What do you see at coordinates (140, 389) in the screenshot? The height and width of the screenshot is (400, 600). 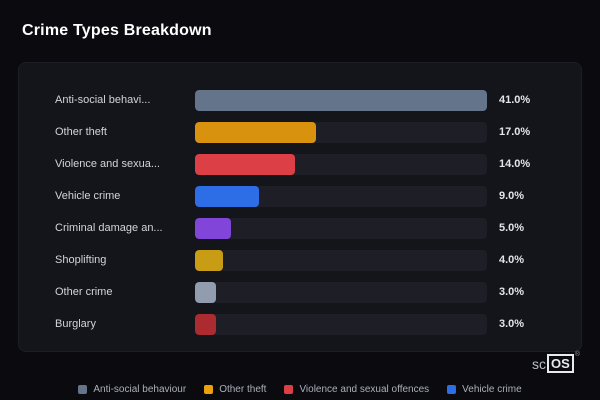 I see `legend-label: Anti-social behaviour` at bounding box center [140, 389].